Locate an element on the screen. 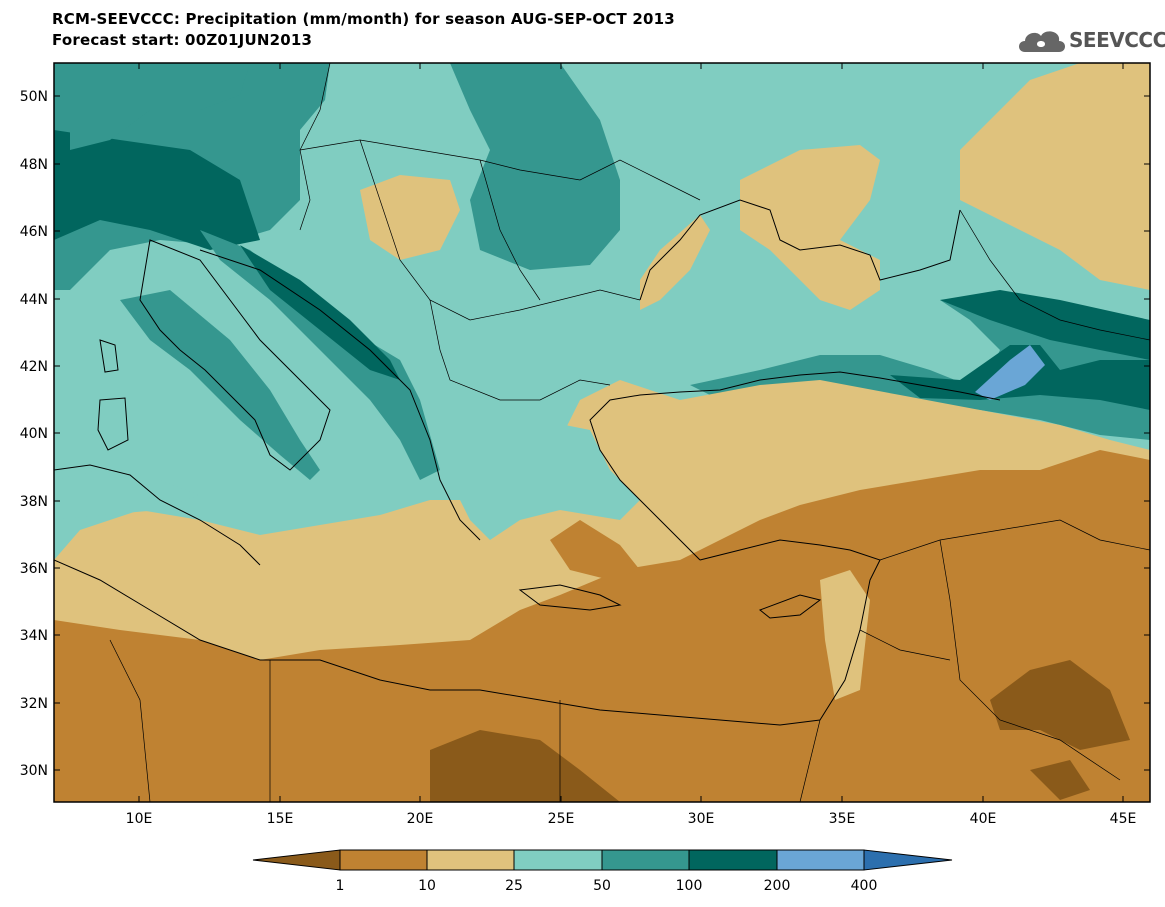 The height and width of the screenshot is (907, 1165). lon-label: 45E is located at coordinates (1123, 819).